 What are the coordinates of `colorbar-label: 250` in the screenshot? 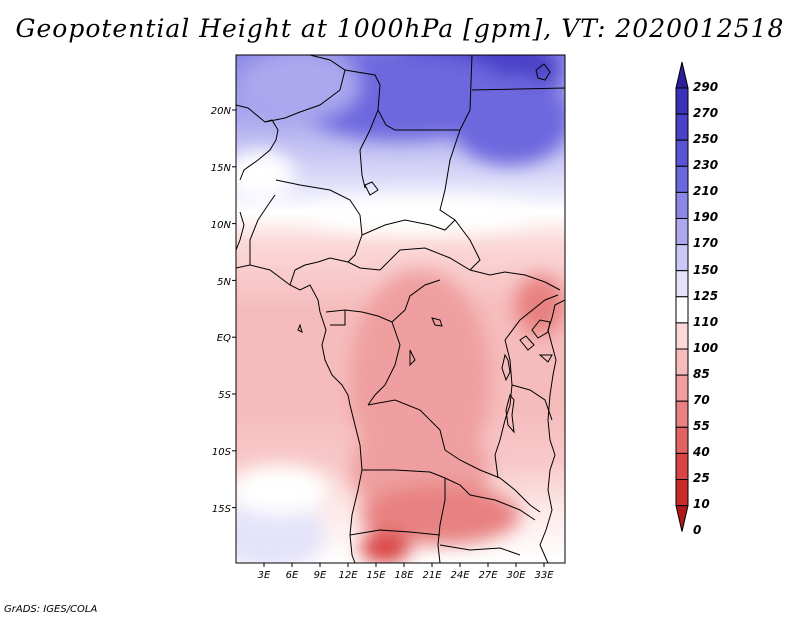 It's located at (705, 139).